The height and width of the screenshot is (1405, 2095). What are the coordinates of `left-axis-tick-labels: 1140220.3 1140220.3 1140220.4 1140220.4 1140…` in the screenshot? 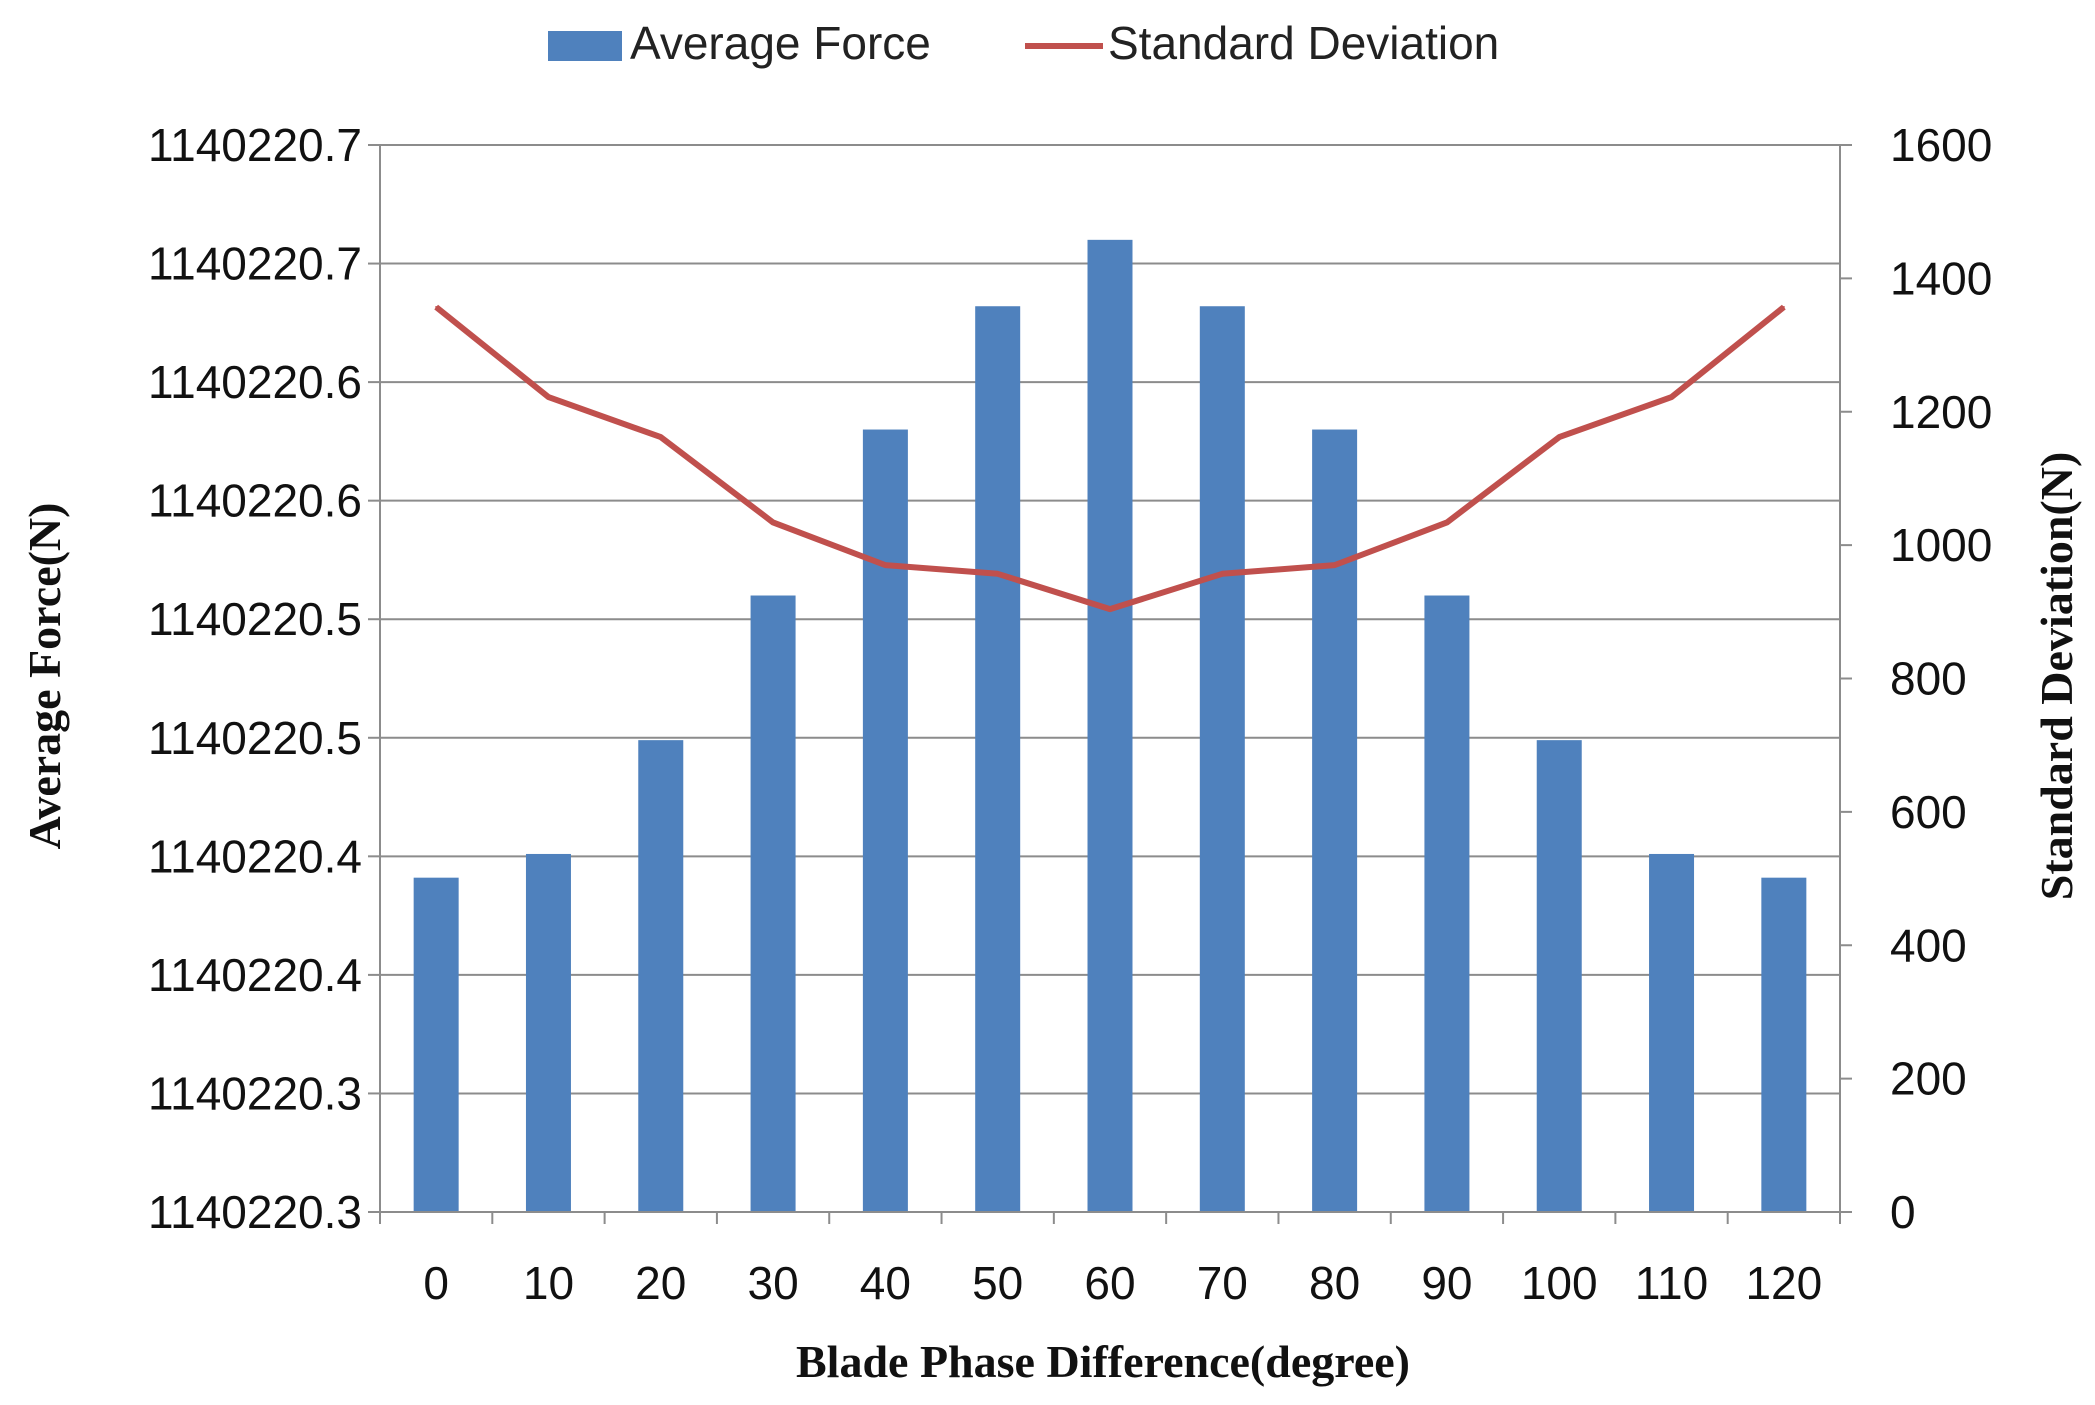 It's located at (255, 678).